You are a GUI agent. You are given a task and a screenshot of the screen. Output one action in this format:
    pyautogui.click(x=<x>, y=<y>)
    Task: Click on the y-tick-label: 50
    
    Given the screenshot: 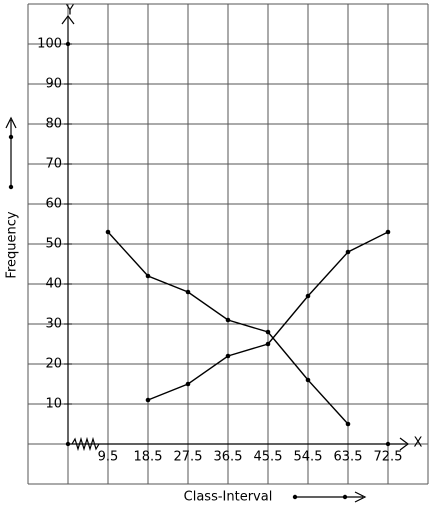 What is the action you would take?
    pyautogui.click(x=53, y=244)
    